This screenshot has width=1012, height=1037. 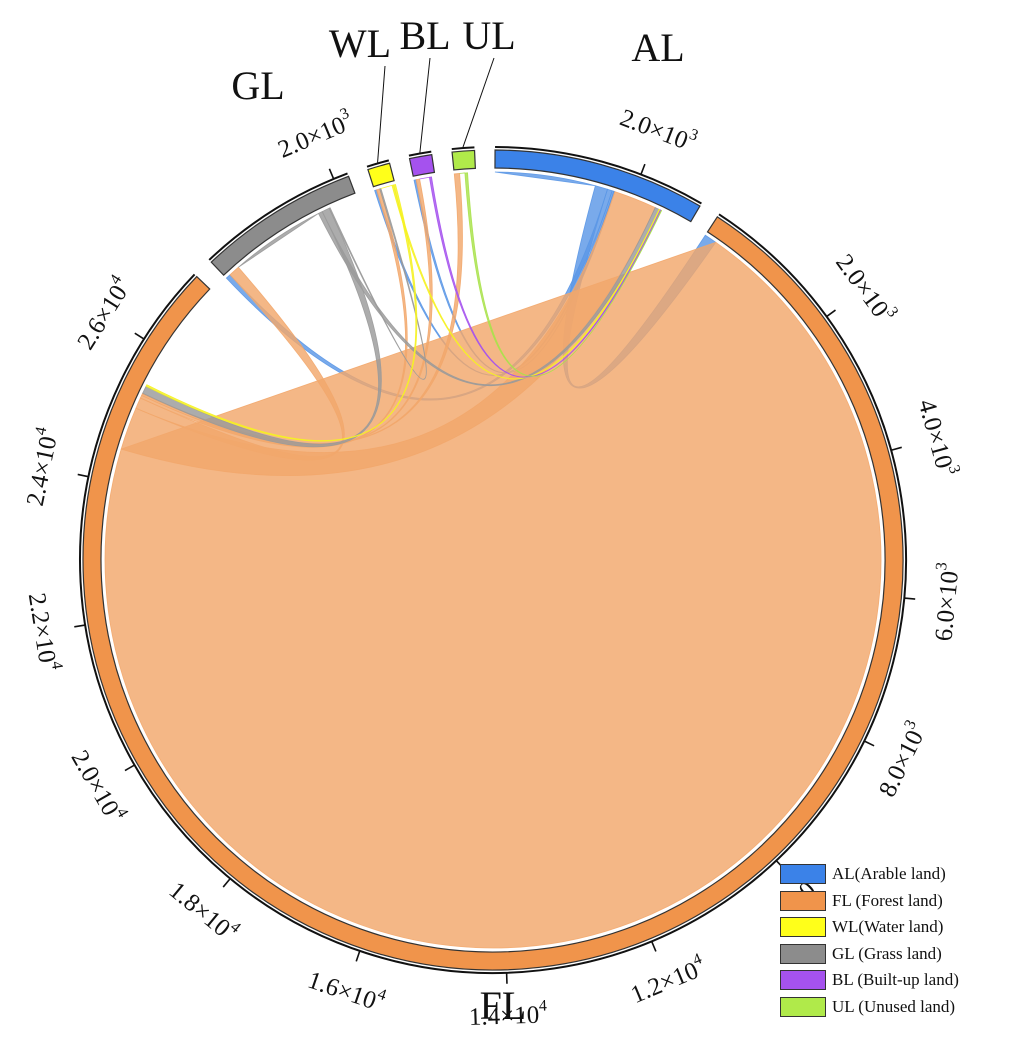 I want to click on ribbon-wl-to-fl, so click(x=281, y=312).